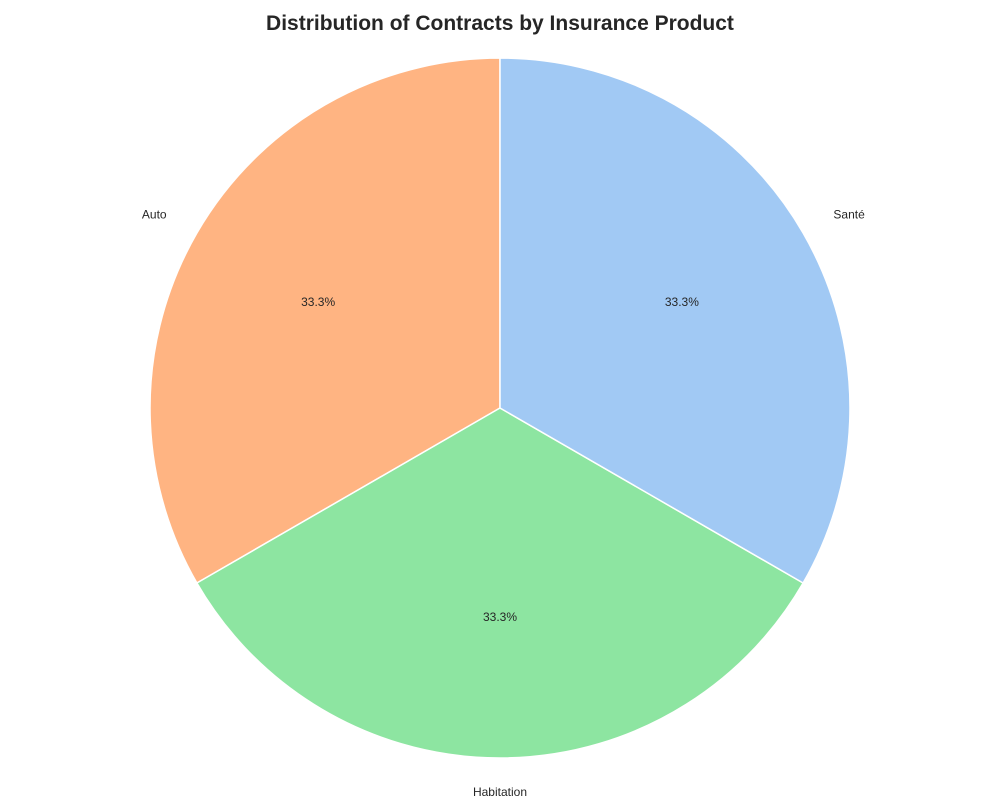 The width and height of the screenshot is (1000, 800). I want to click on percent-label-sante: 33.3%, so click(682, 302).